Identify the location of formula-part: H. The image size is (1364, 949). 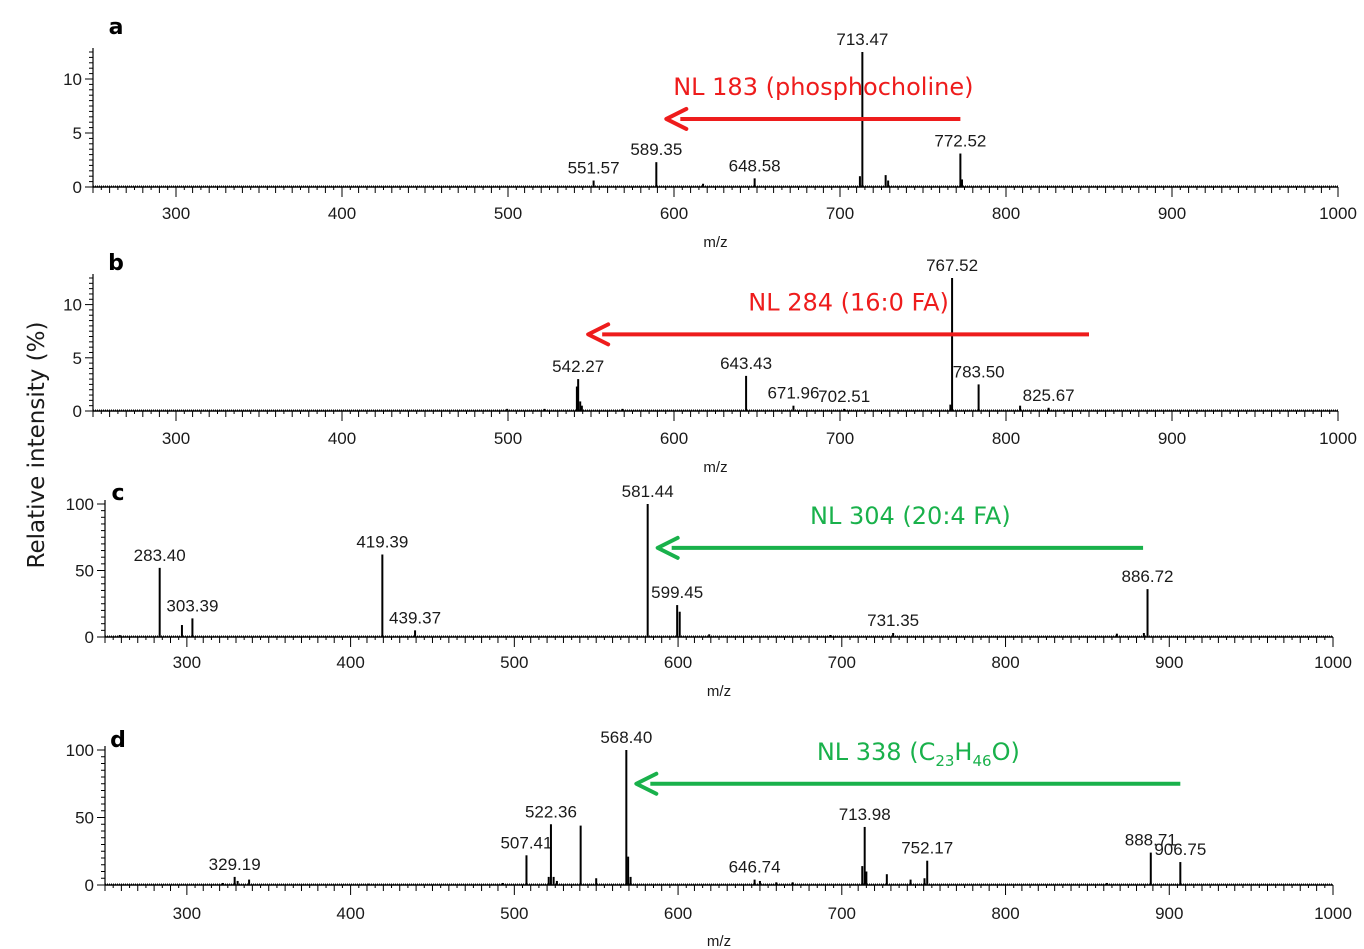
(963, 752).